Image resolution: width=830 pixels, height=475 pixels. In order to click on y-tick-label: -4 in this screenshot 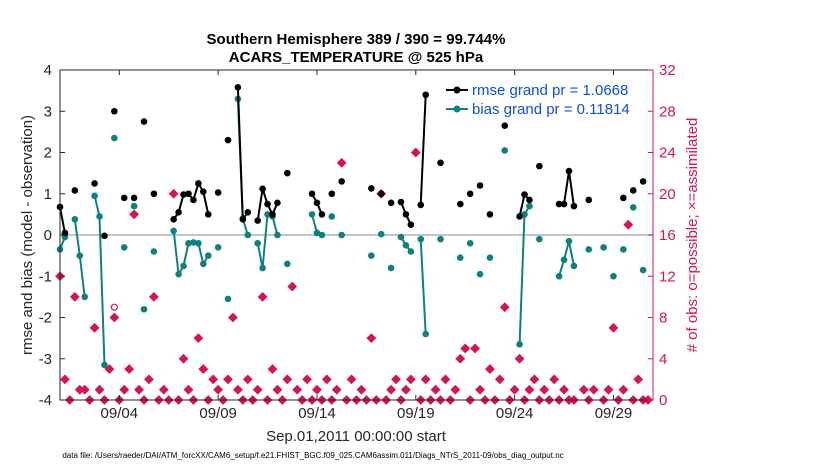, I will do `click(45, 400)`.